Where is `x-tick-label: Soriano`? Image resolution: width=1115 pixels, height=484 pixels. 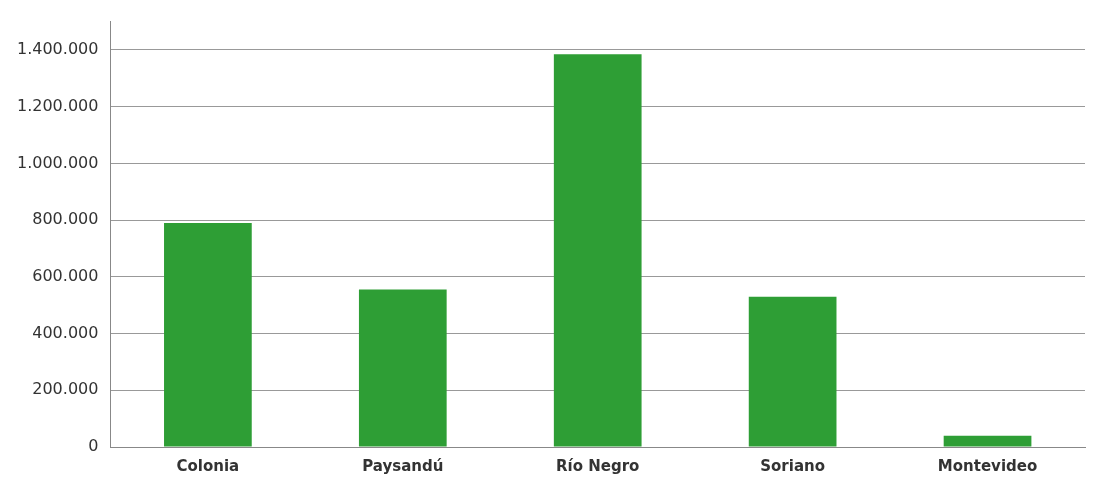 x-tick-label: Soriano is located at coordinates (793, 465).